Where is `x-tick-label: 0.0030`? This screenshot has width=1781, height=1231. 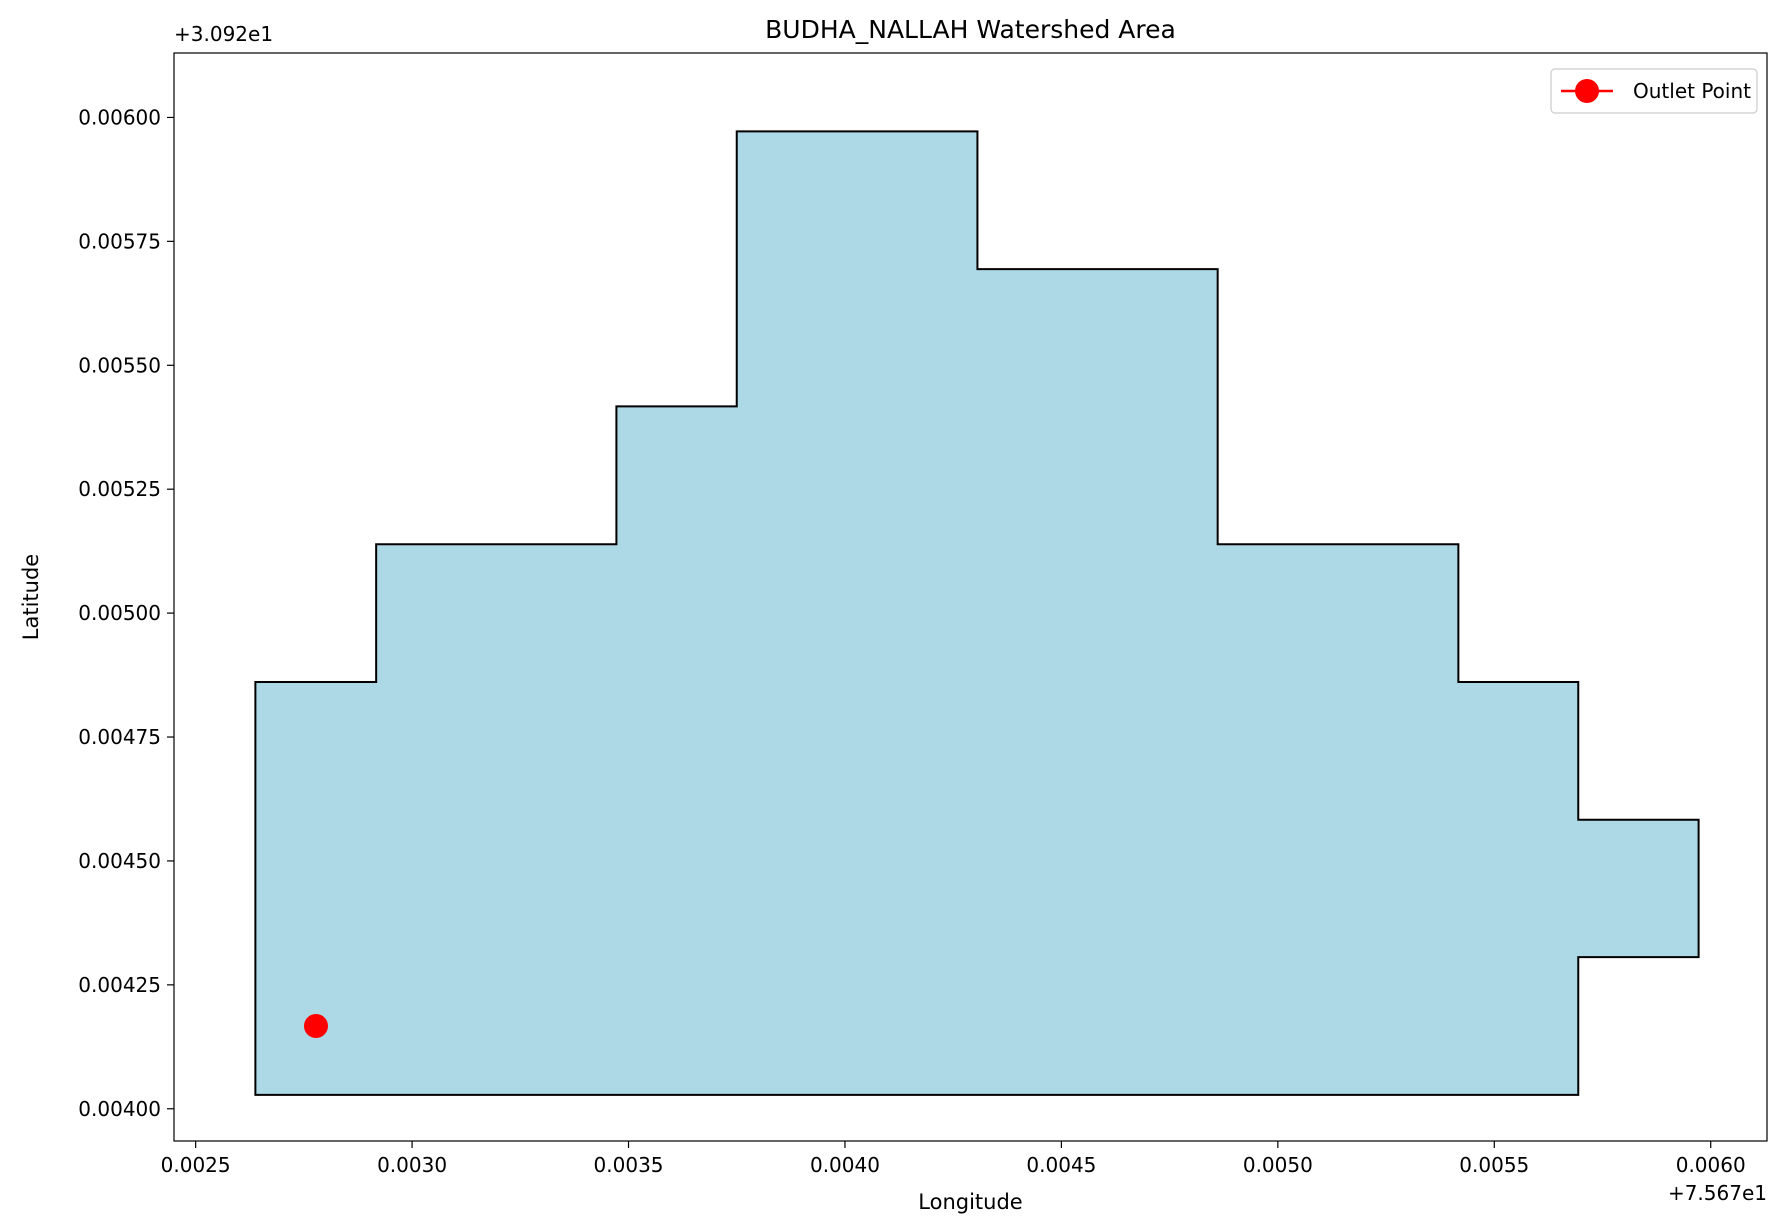
x-tick-label: 0.0030 is located at coordinates (412, 1165).